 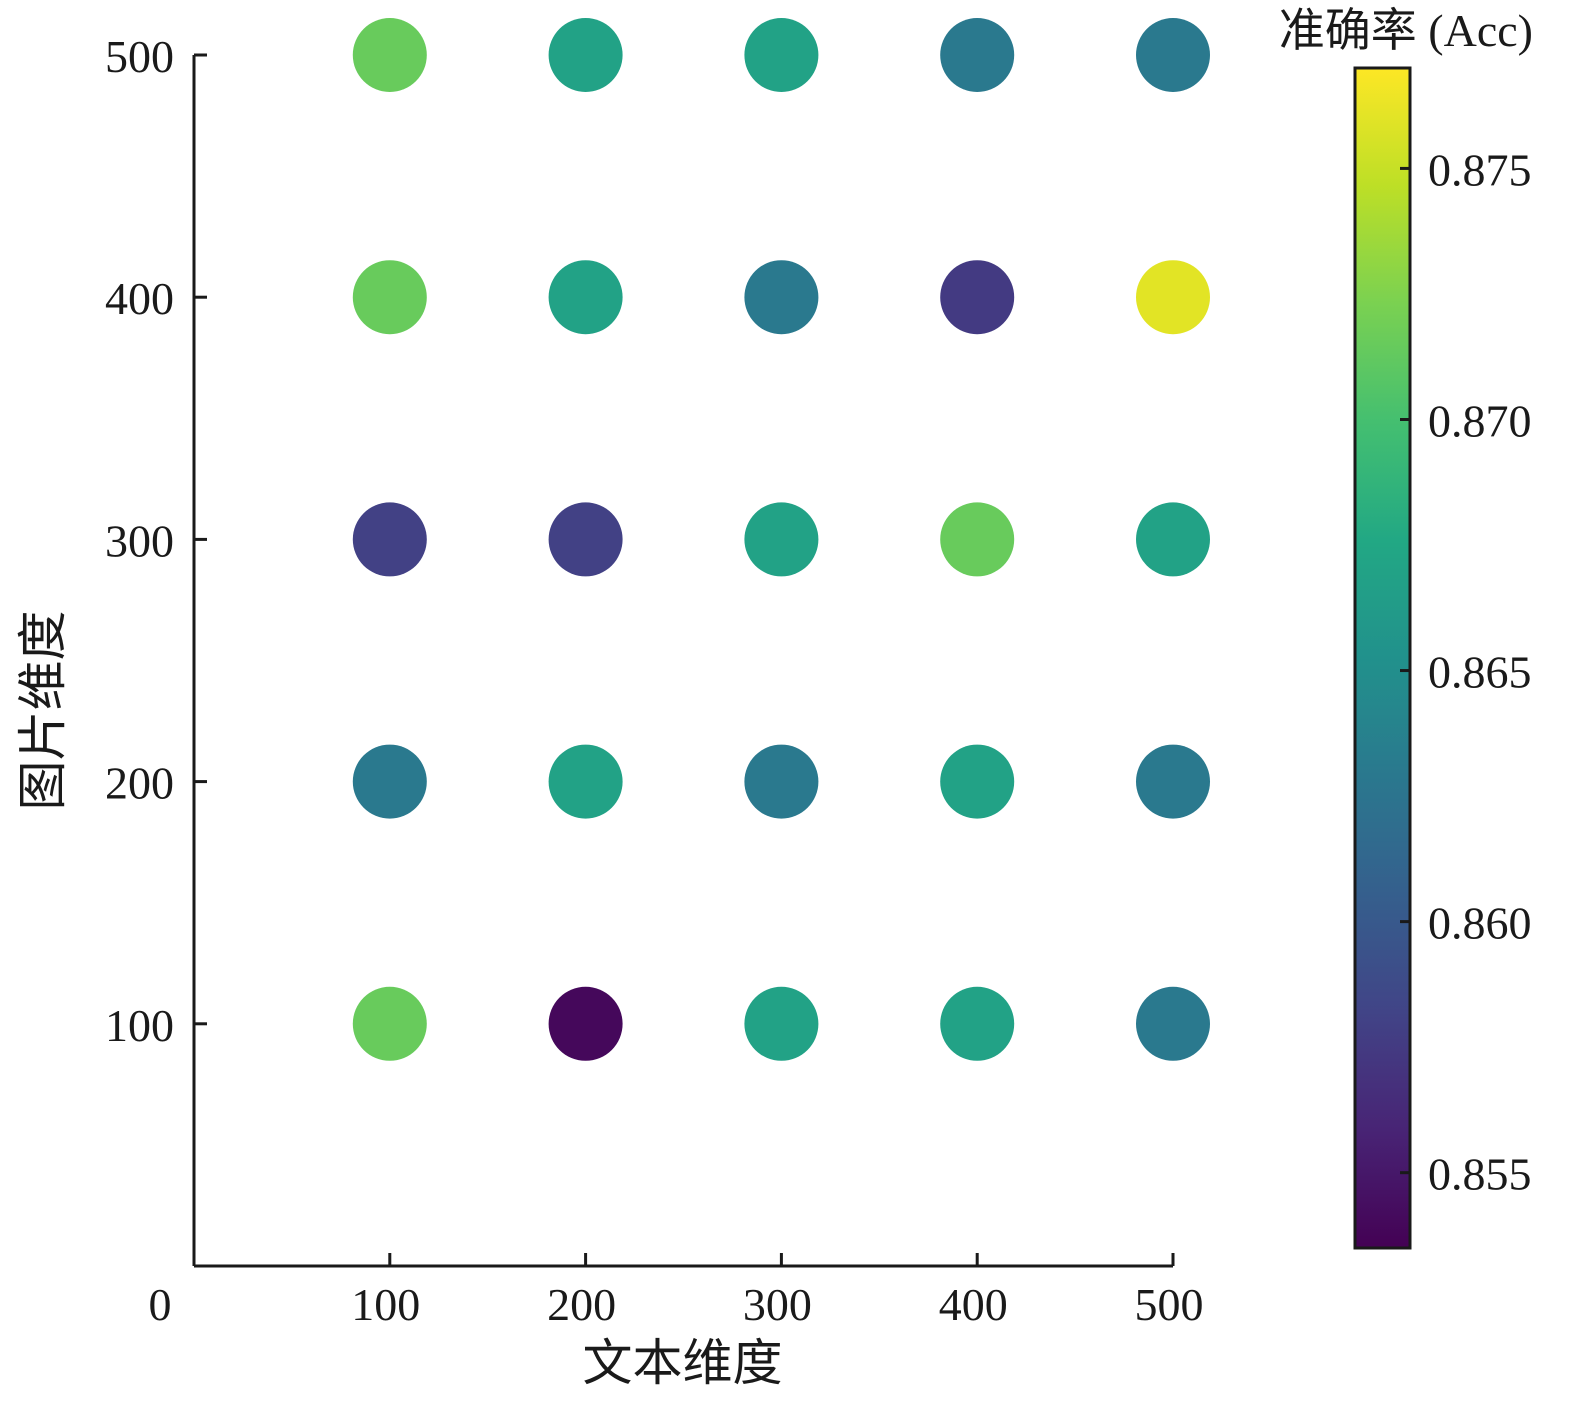 I want to click on x-axis-label: 文本维度, so click(x=683, y=1363).